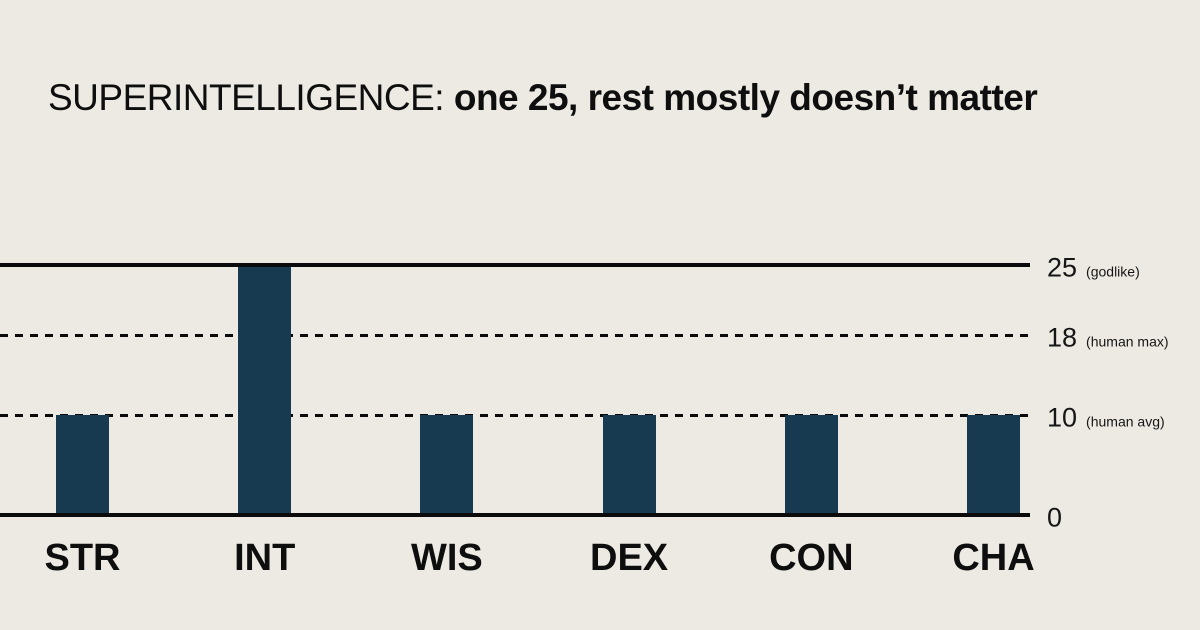 This screenshot has height=630, width=1200. What do you see at coordinates (745, 97) in the screenshot?
I see `title-emphasis: one 25, rest mostly doesn’t matter` at bounding box center [745, 97].